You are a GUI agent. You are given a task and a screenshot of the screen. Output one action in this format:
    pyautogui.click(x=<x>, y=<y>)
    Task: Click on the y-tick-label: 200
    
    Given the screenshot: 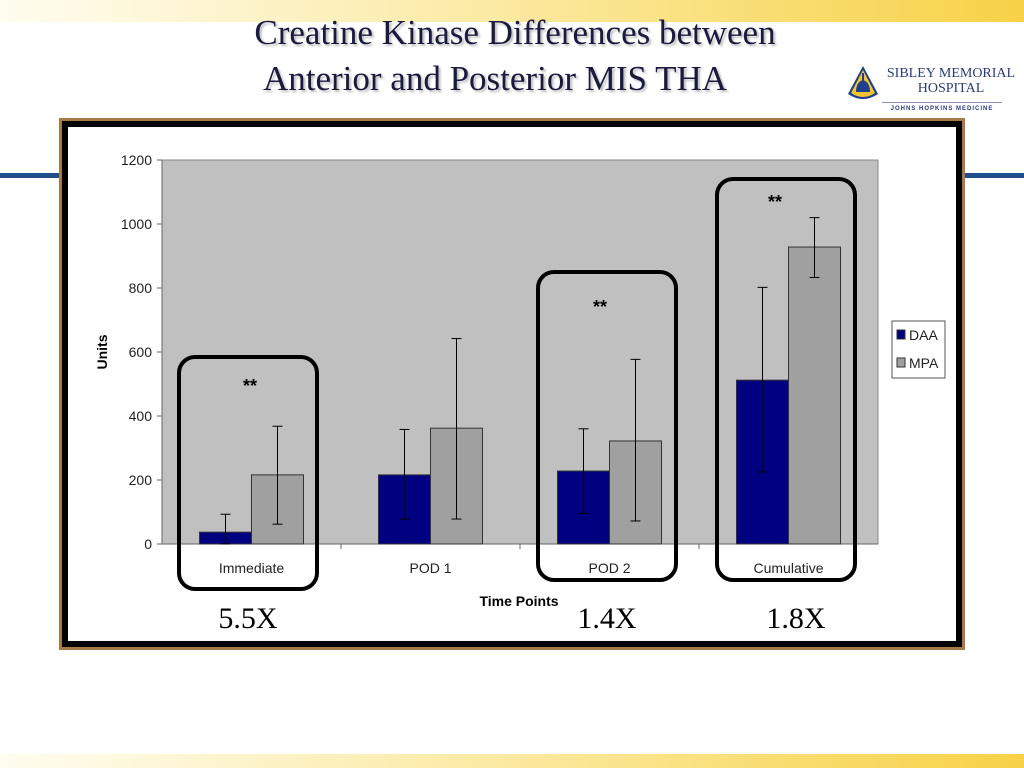 What is the action you would take?
    pyautogui.click(x=141, y=480)
    